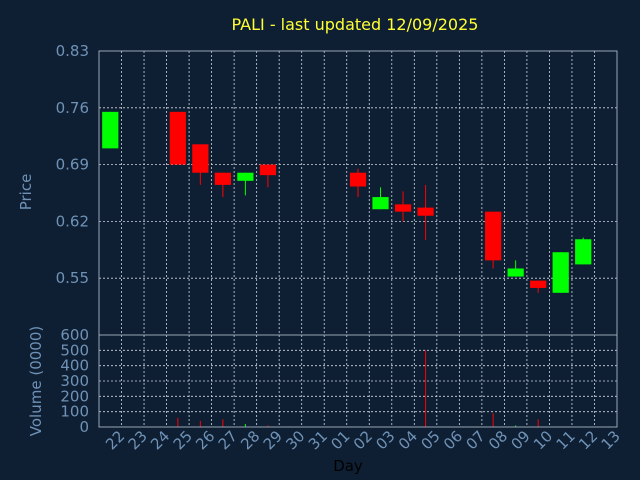  I want to click on price-tick-label: 0.62, so click(72, 221).